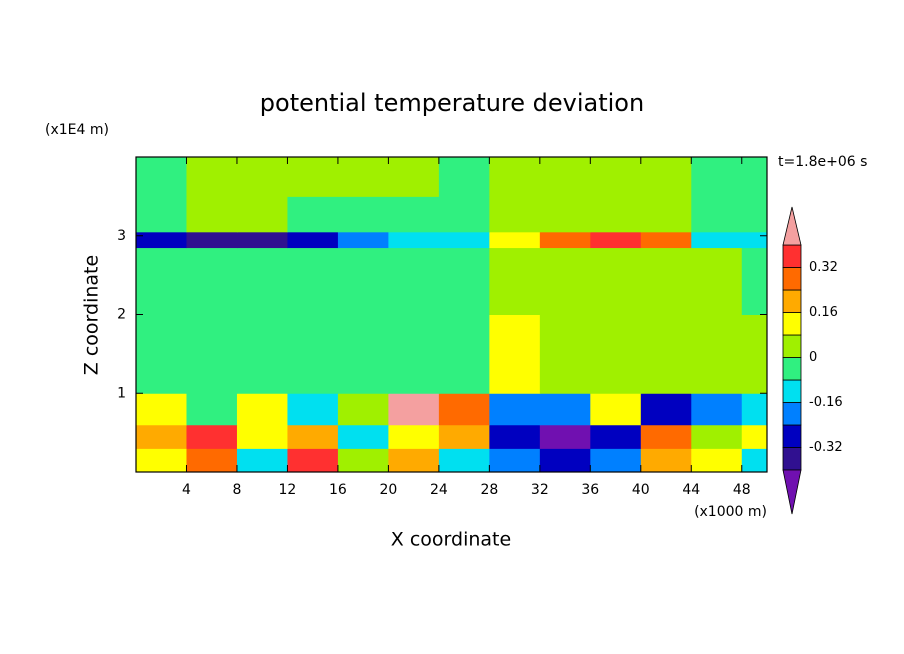  What do you see at coordinates (826, 447) in the screenshot?
I see `colorbar-label: -0.32` at bounding box center [826, 447].